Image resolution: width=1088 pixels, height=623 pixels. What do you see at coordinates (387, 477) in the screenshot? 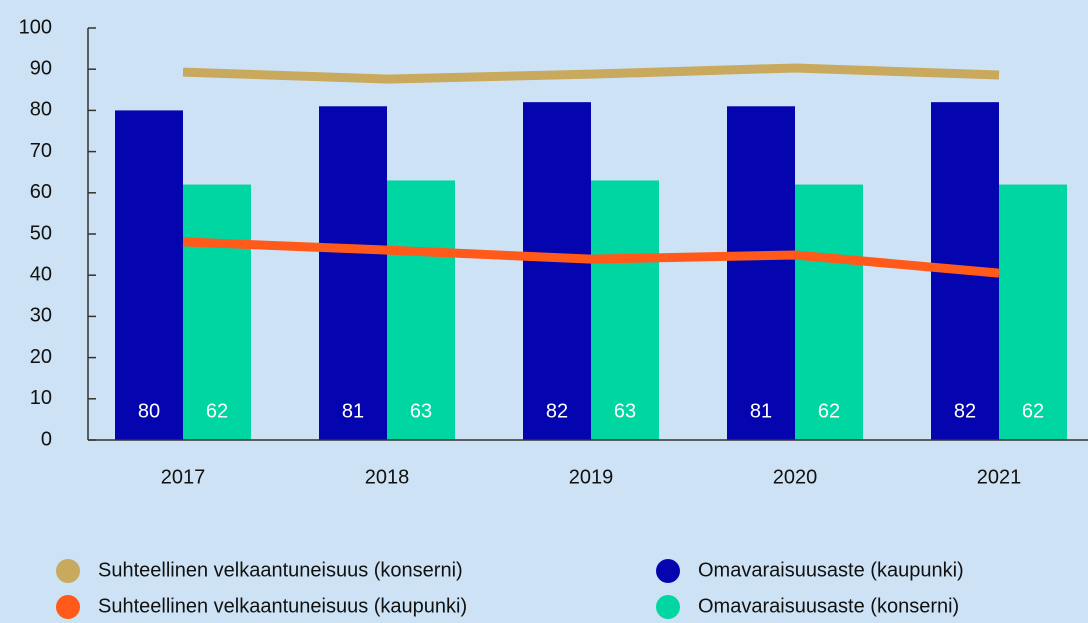
I see `x-tick-label: 2018` at bounding box center [387, 477].